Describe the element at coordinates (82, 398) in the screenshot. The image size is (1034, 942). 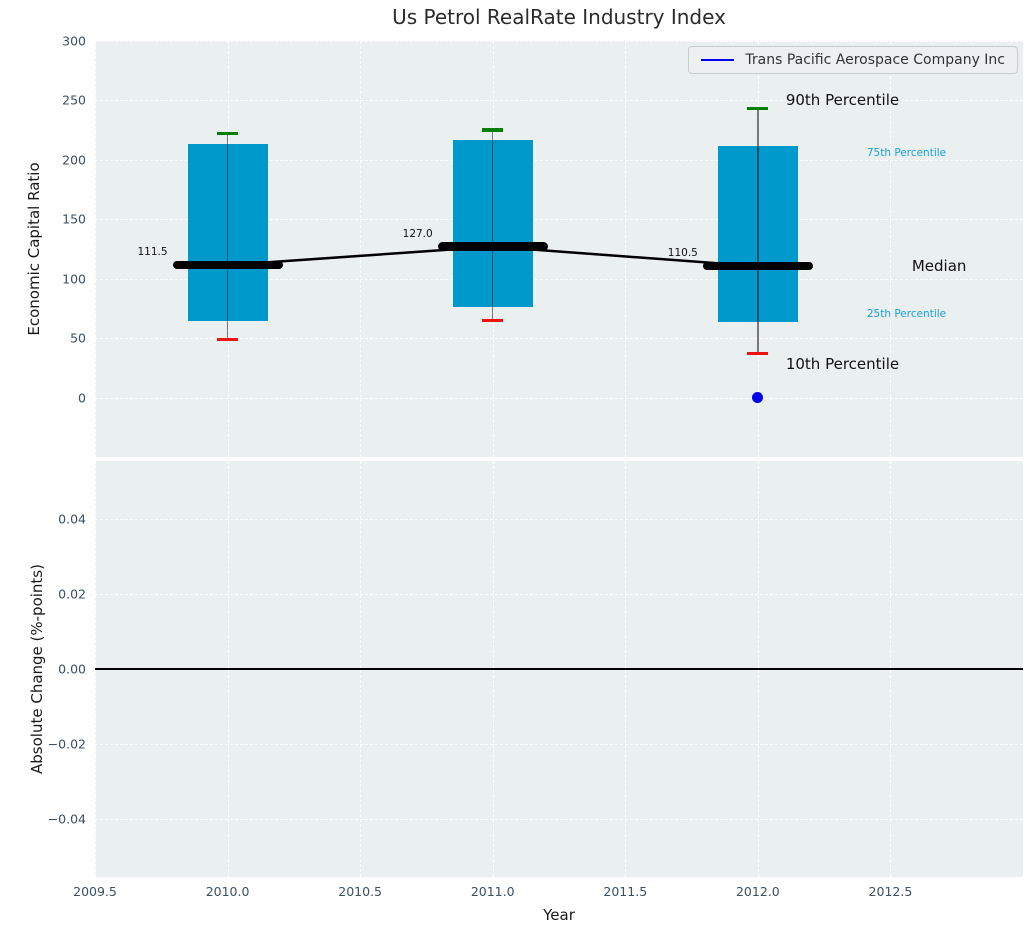
I see `y-tick-label-top: 0` at that location.